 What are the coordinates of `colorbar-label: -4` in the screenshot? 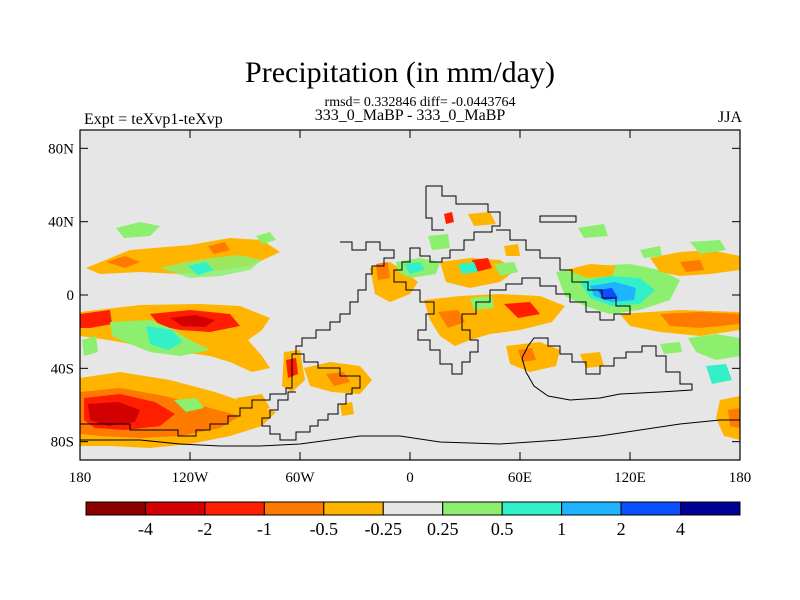 It's located at (145, 529).